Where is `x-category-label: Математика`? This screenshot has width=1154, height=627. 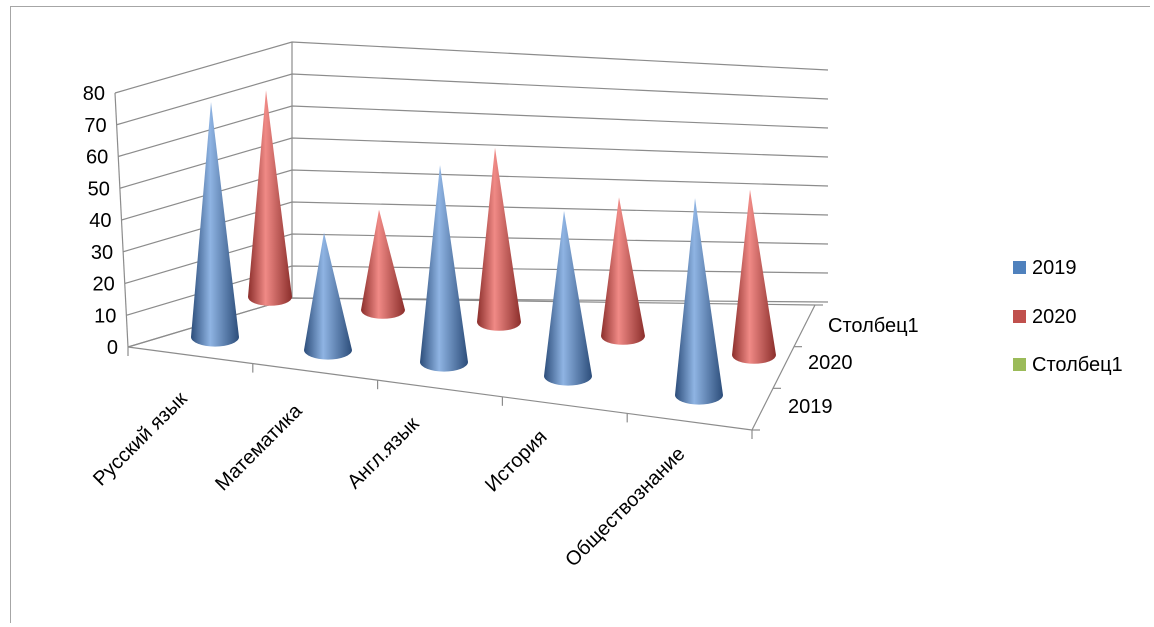 x-category-label: Математика is located at coordinates (259, 447).